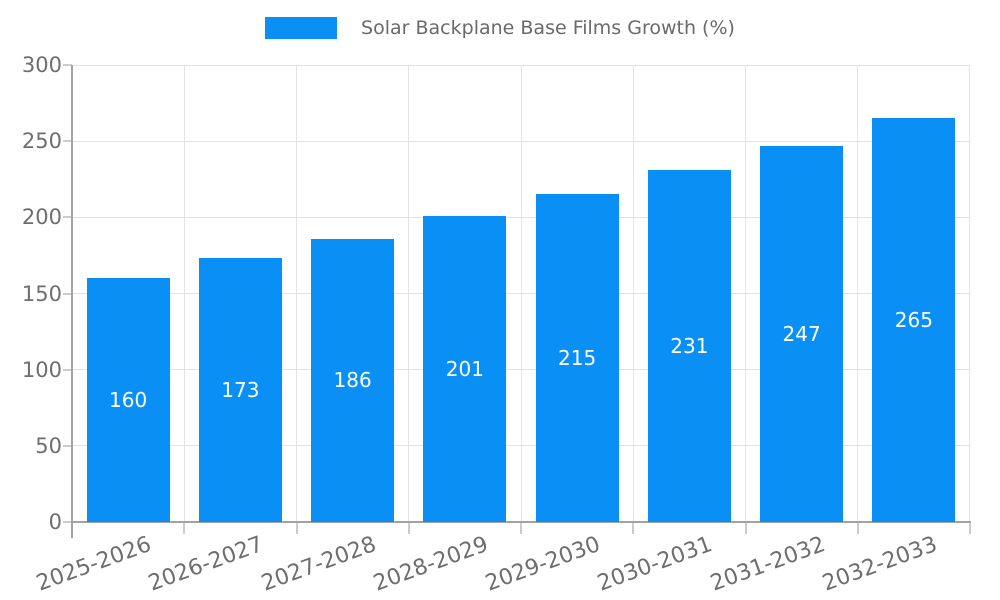 Image resolution: width=1000 pixels, height=600 pixels. I want to click on y-tick-label: 300, so click(41, 65).